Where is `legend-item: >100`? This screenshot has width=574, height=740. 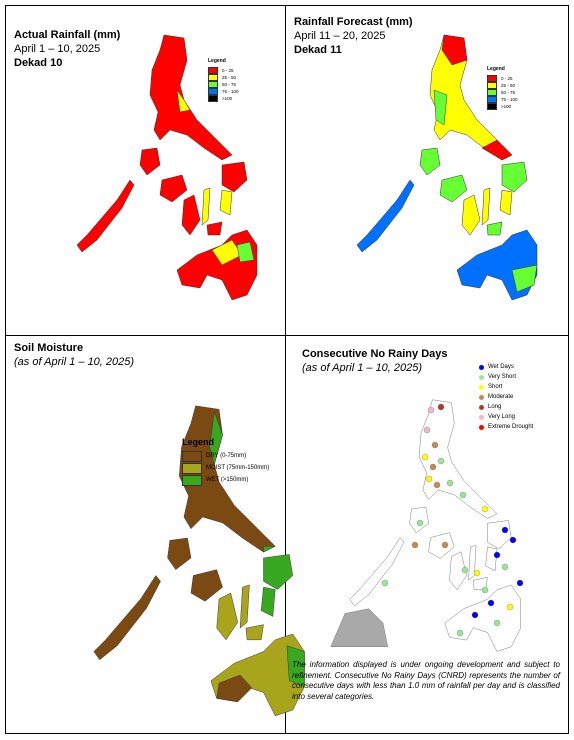
legend-item: >100 is located at coordinates (223, 98).